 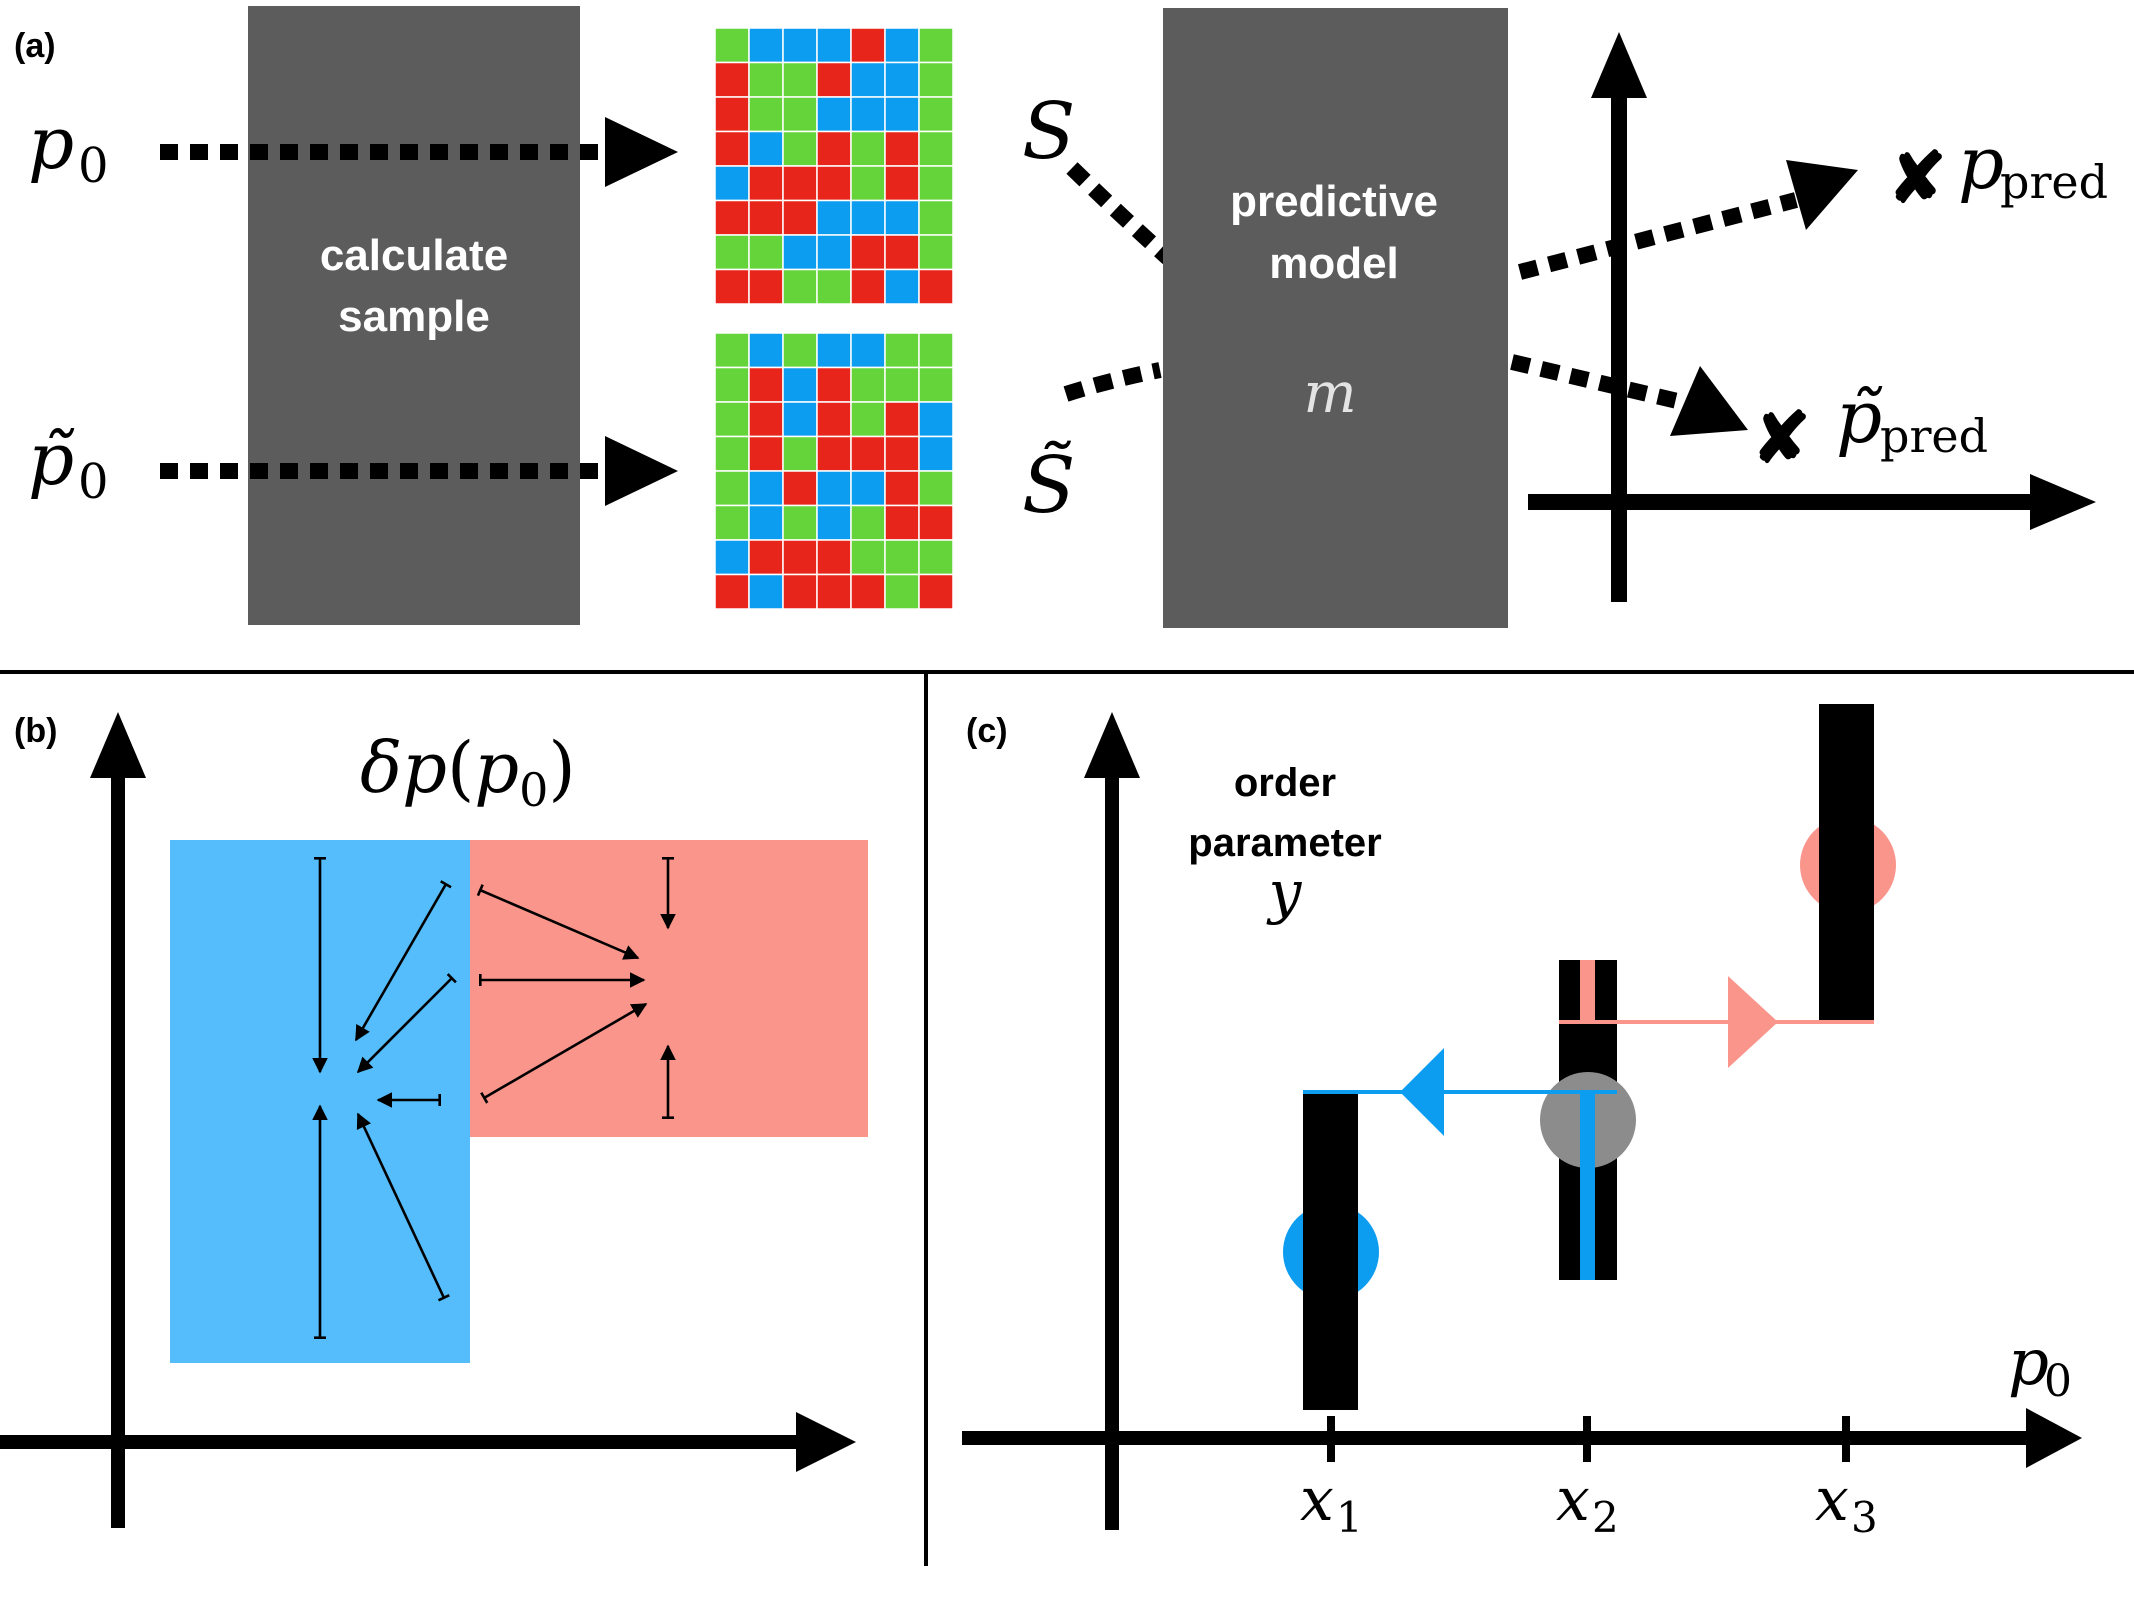 What do you see at coordinates (1329, 393) in the screenshot?
I see `model-symbol-m: m` at bounding box center [1329, 393].